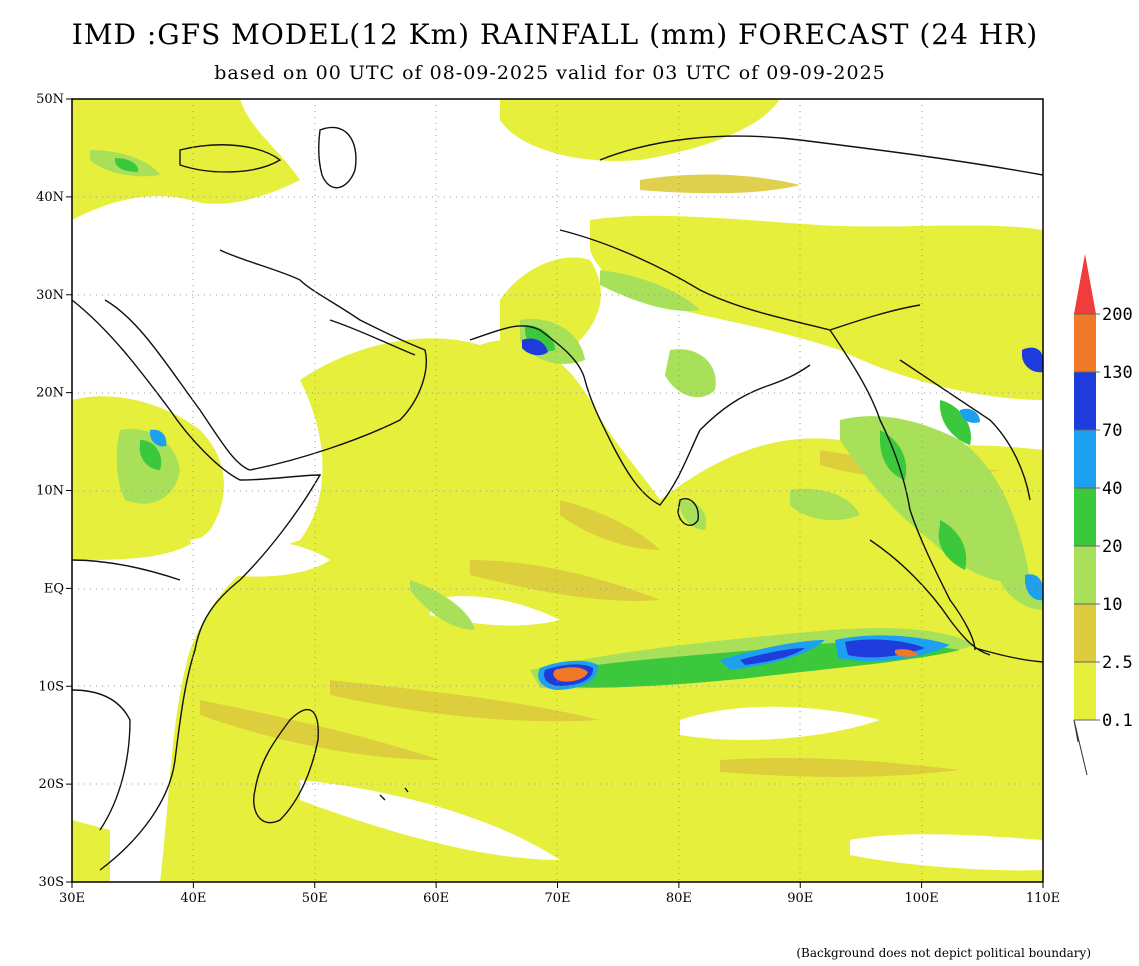  I want to click on latitude-ticks: 50N 40N 30N 20N 10N EQ 10S 20S 30S, so click(54, 491).